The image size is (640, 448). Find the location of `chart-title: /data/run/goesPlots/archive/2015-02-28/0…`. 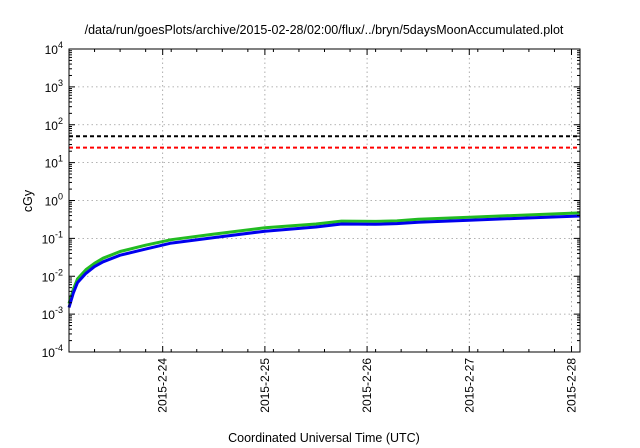

chart-title: /data/run/goesPlots/archive/2015-02-28/0… is located at coordinates (324, 30).